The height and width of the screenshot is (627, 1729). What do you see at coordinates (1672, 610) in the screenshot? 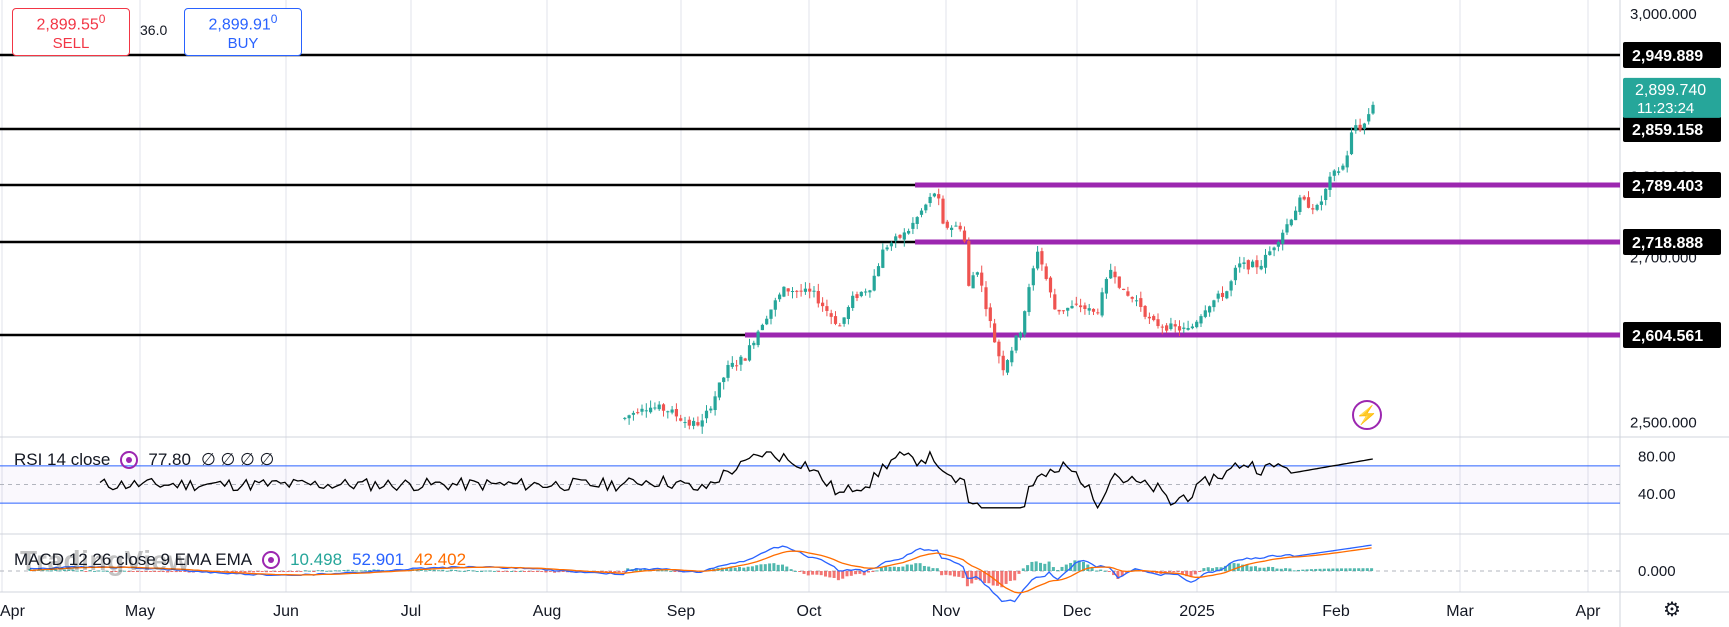
I see `gear-icon: ⚙` at bounding box center [1672, 610].